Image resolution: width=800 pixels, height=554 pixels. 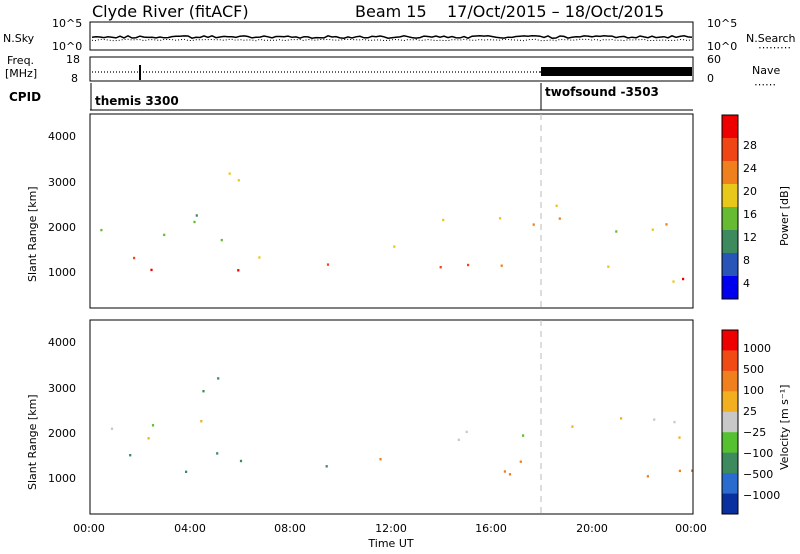 What do you see at coordinates (62, 342) in the screenshot?
I see `velocity-ytick-4000: 4000` at bounding box center [62, 342].